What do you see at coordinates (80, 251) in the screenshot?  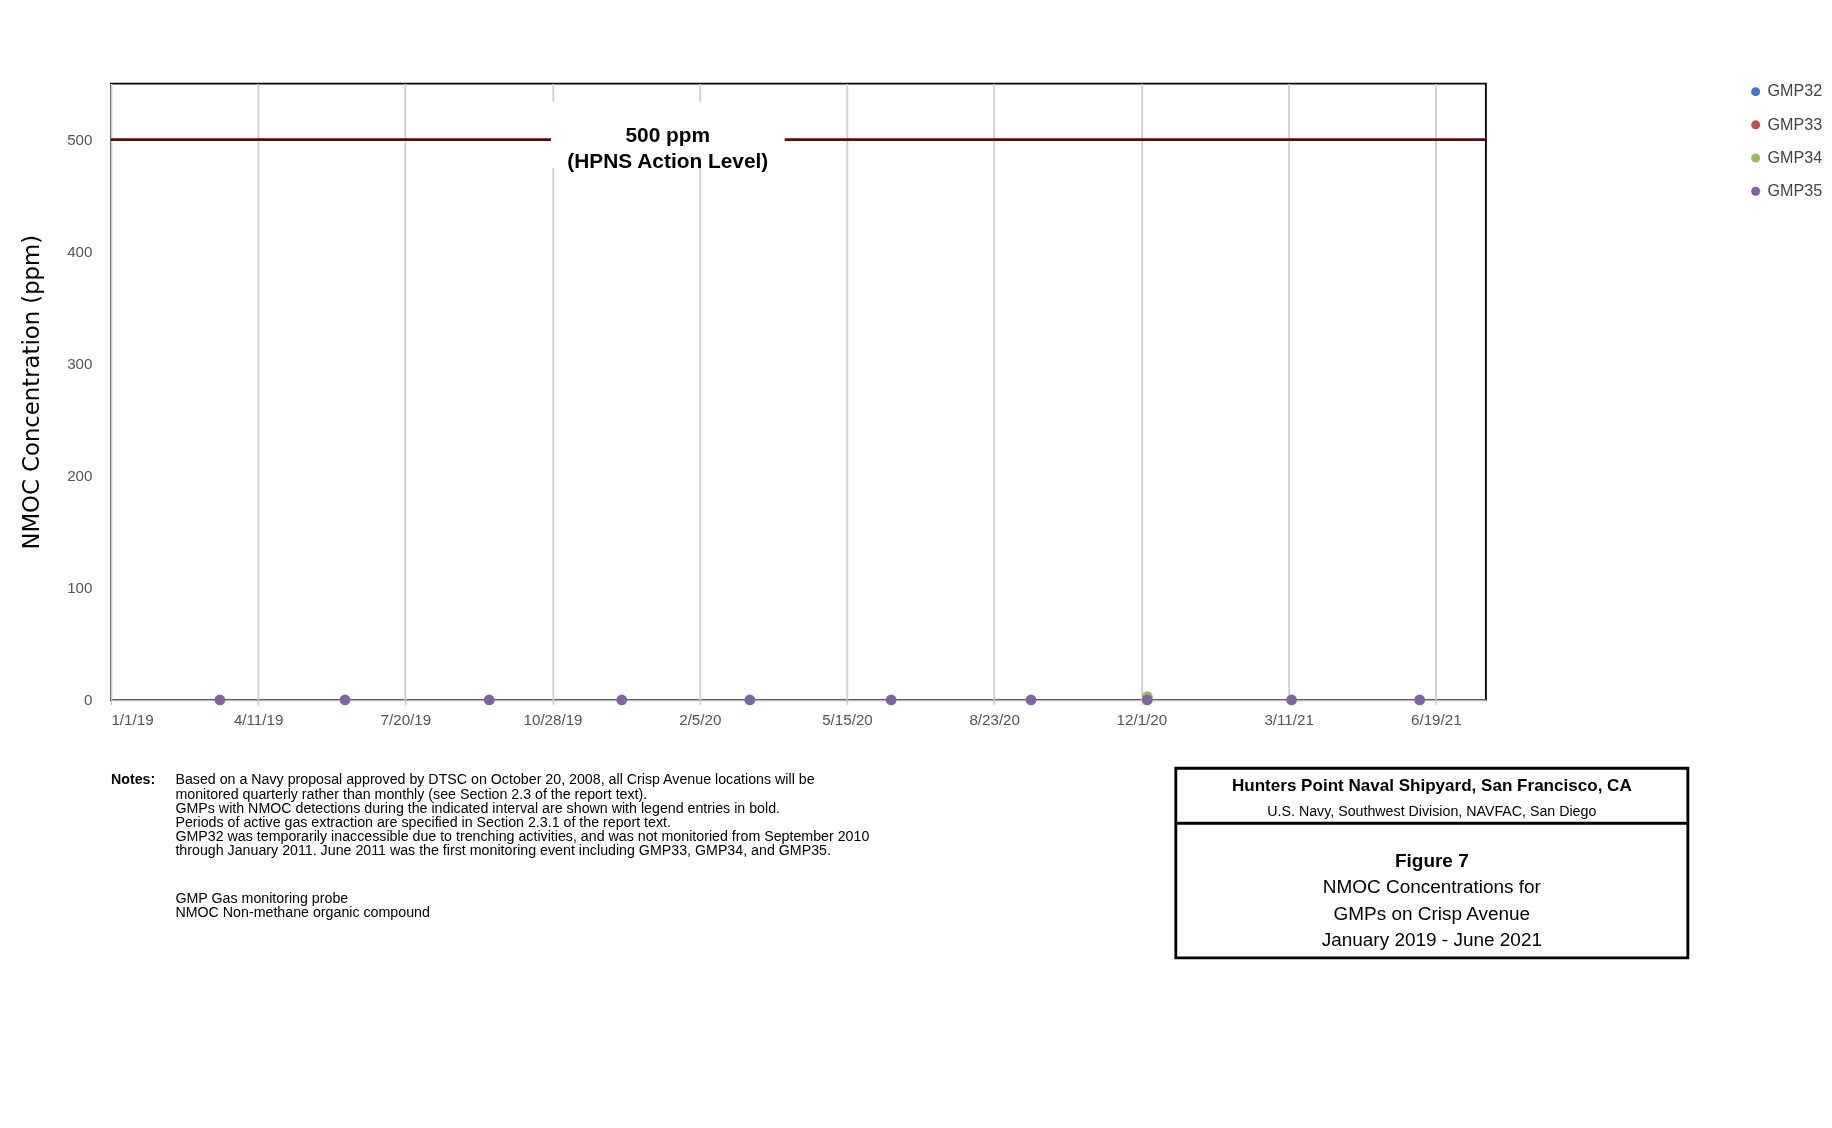 I see `y-tick-label: 400` at bounding box center [80, 251].